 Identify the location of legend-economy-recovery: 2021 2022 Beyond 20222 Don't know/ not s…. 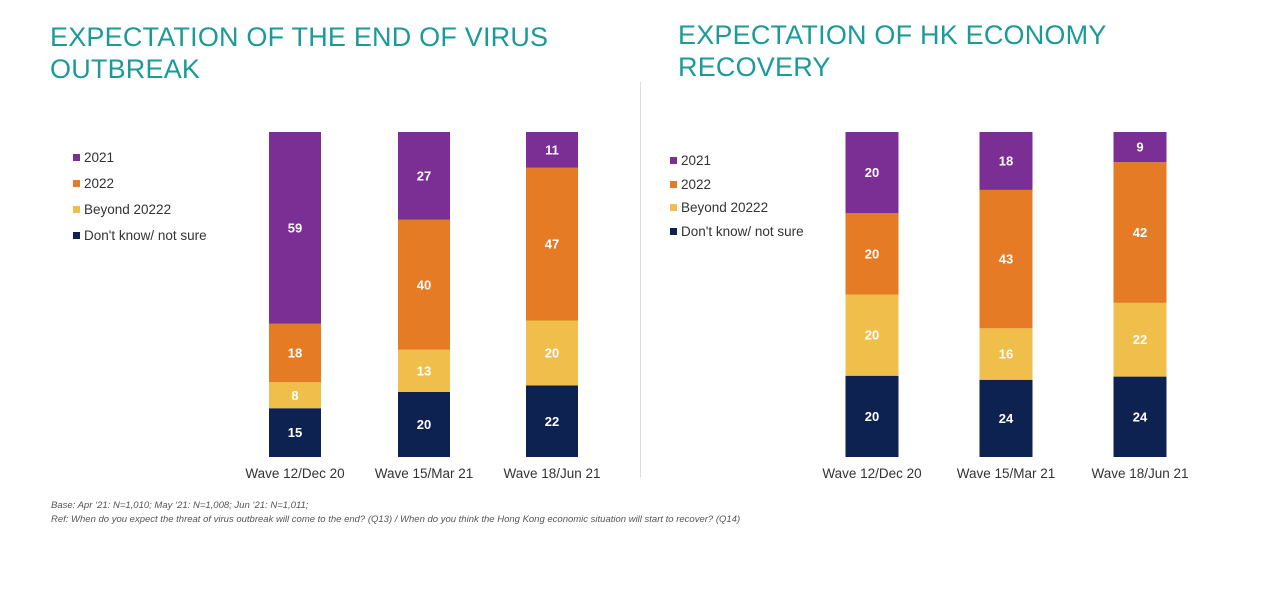
(737, 196).